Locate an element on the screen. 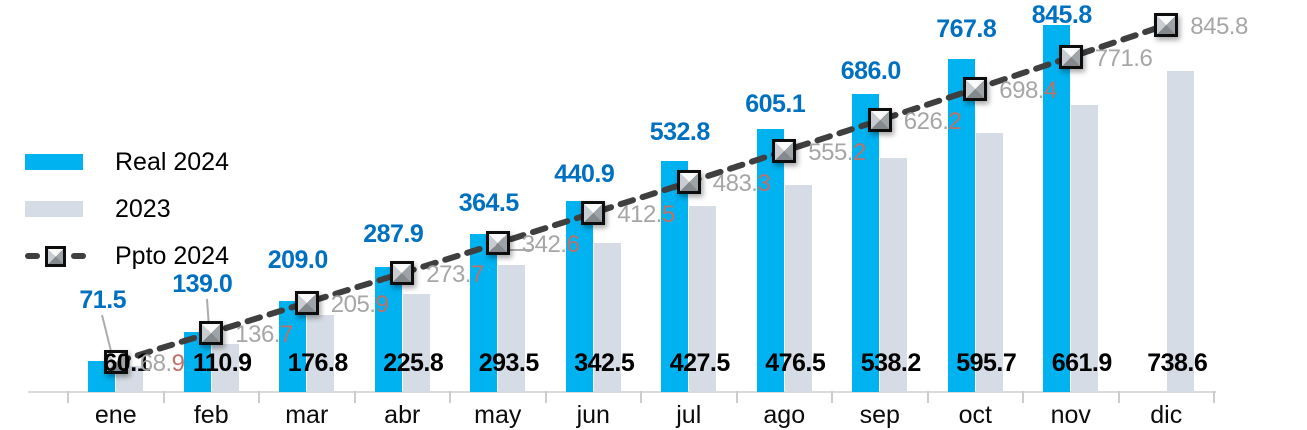 Image resolution: width=1307 pixels, height=430 pixels. ppto-value-label: 555.2 is located at coordinates (837, 153).